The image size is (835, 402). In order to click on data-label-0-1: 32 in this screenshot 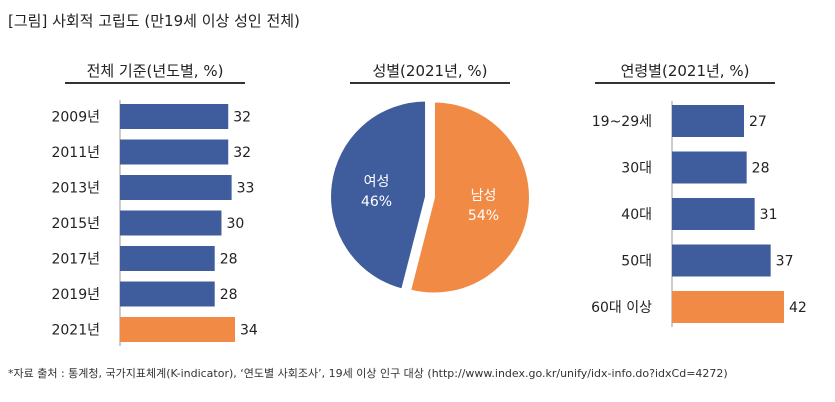, I will do `click(242, 153)`.